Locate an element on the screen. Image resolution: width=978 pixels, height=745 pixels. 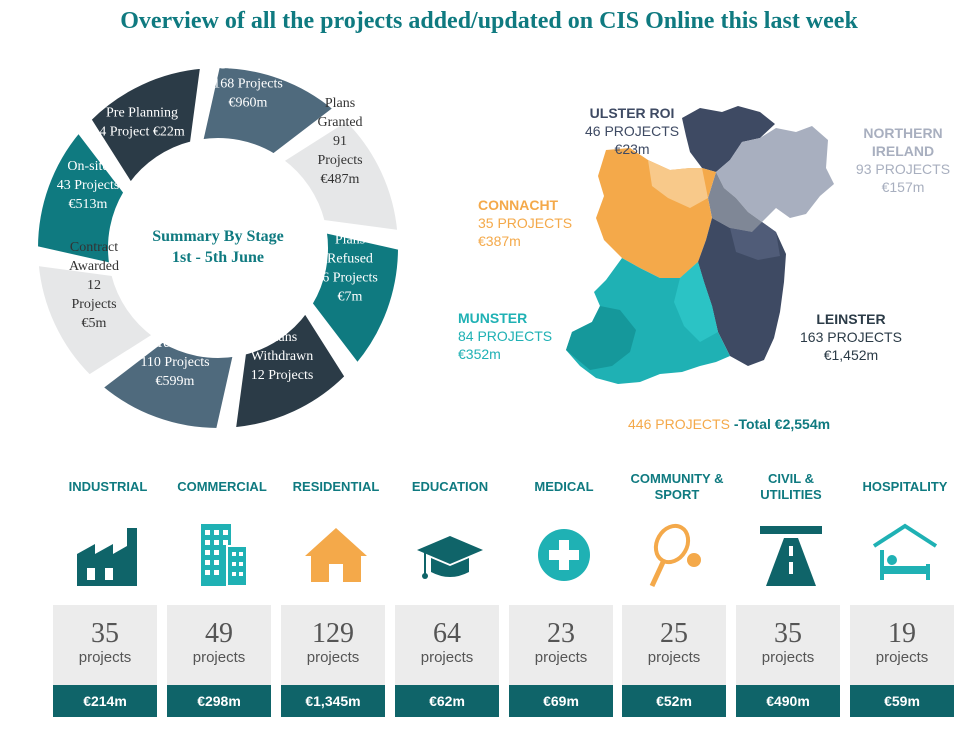
province-leinster-projects: 163 PROJECTS is located at coordinates (851, 337).